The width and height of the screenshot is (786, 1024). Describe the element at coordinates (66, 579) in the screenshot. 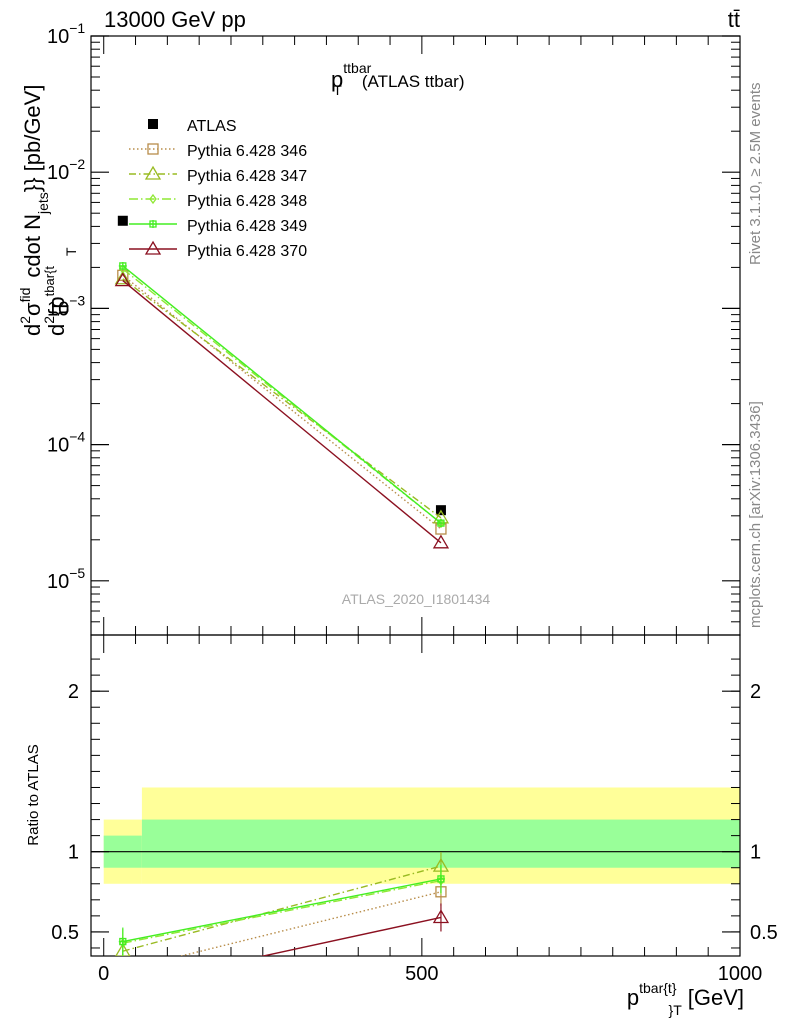

I see `y-tick-top-0: 10⁻⁵` at that location.